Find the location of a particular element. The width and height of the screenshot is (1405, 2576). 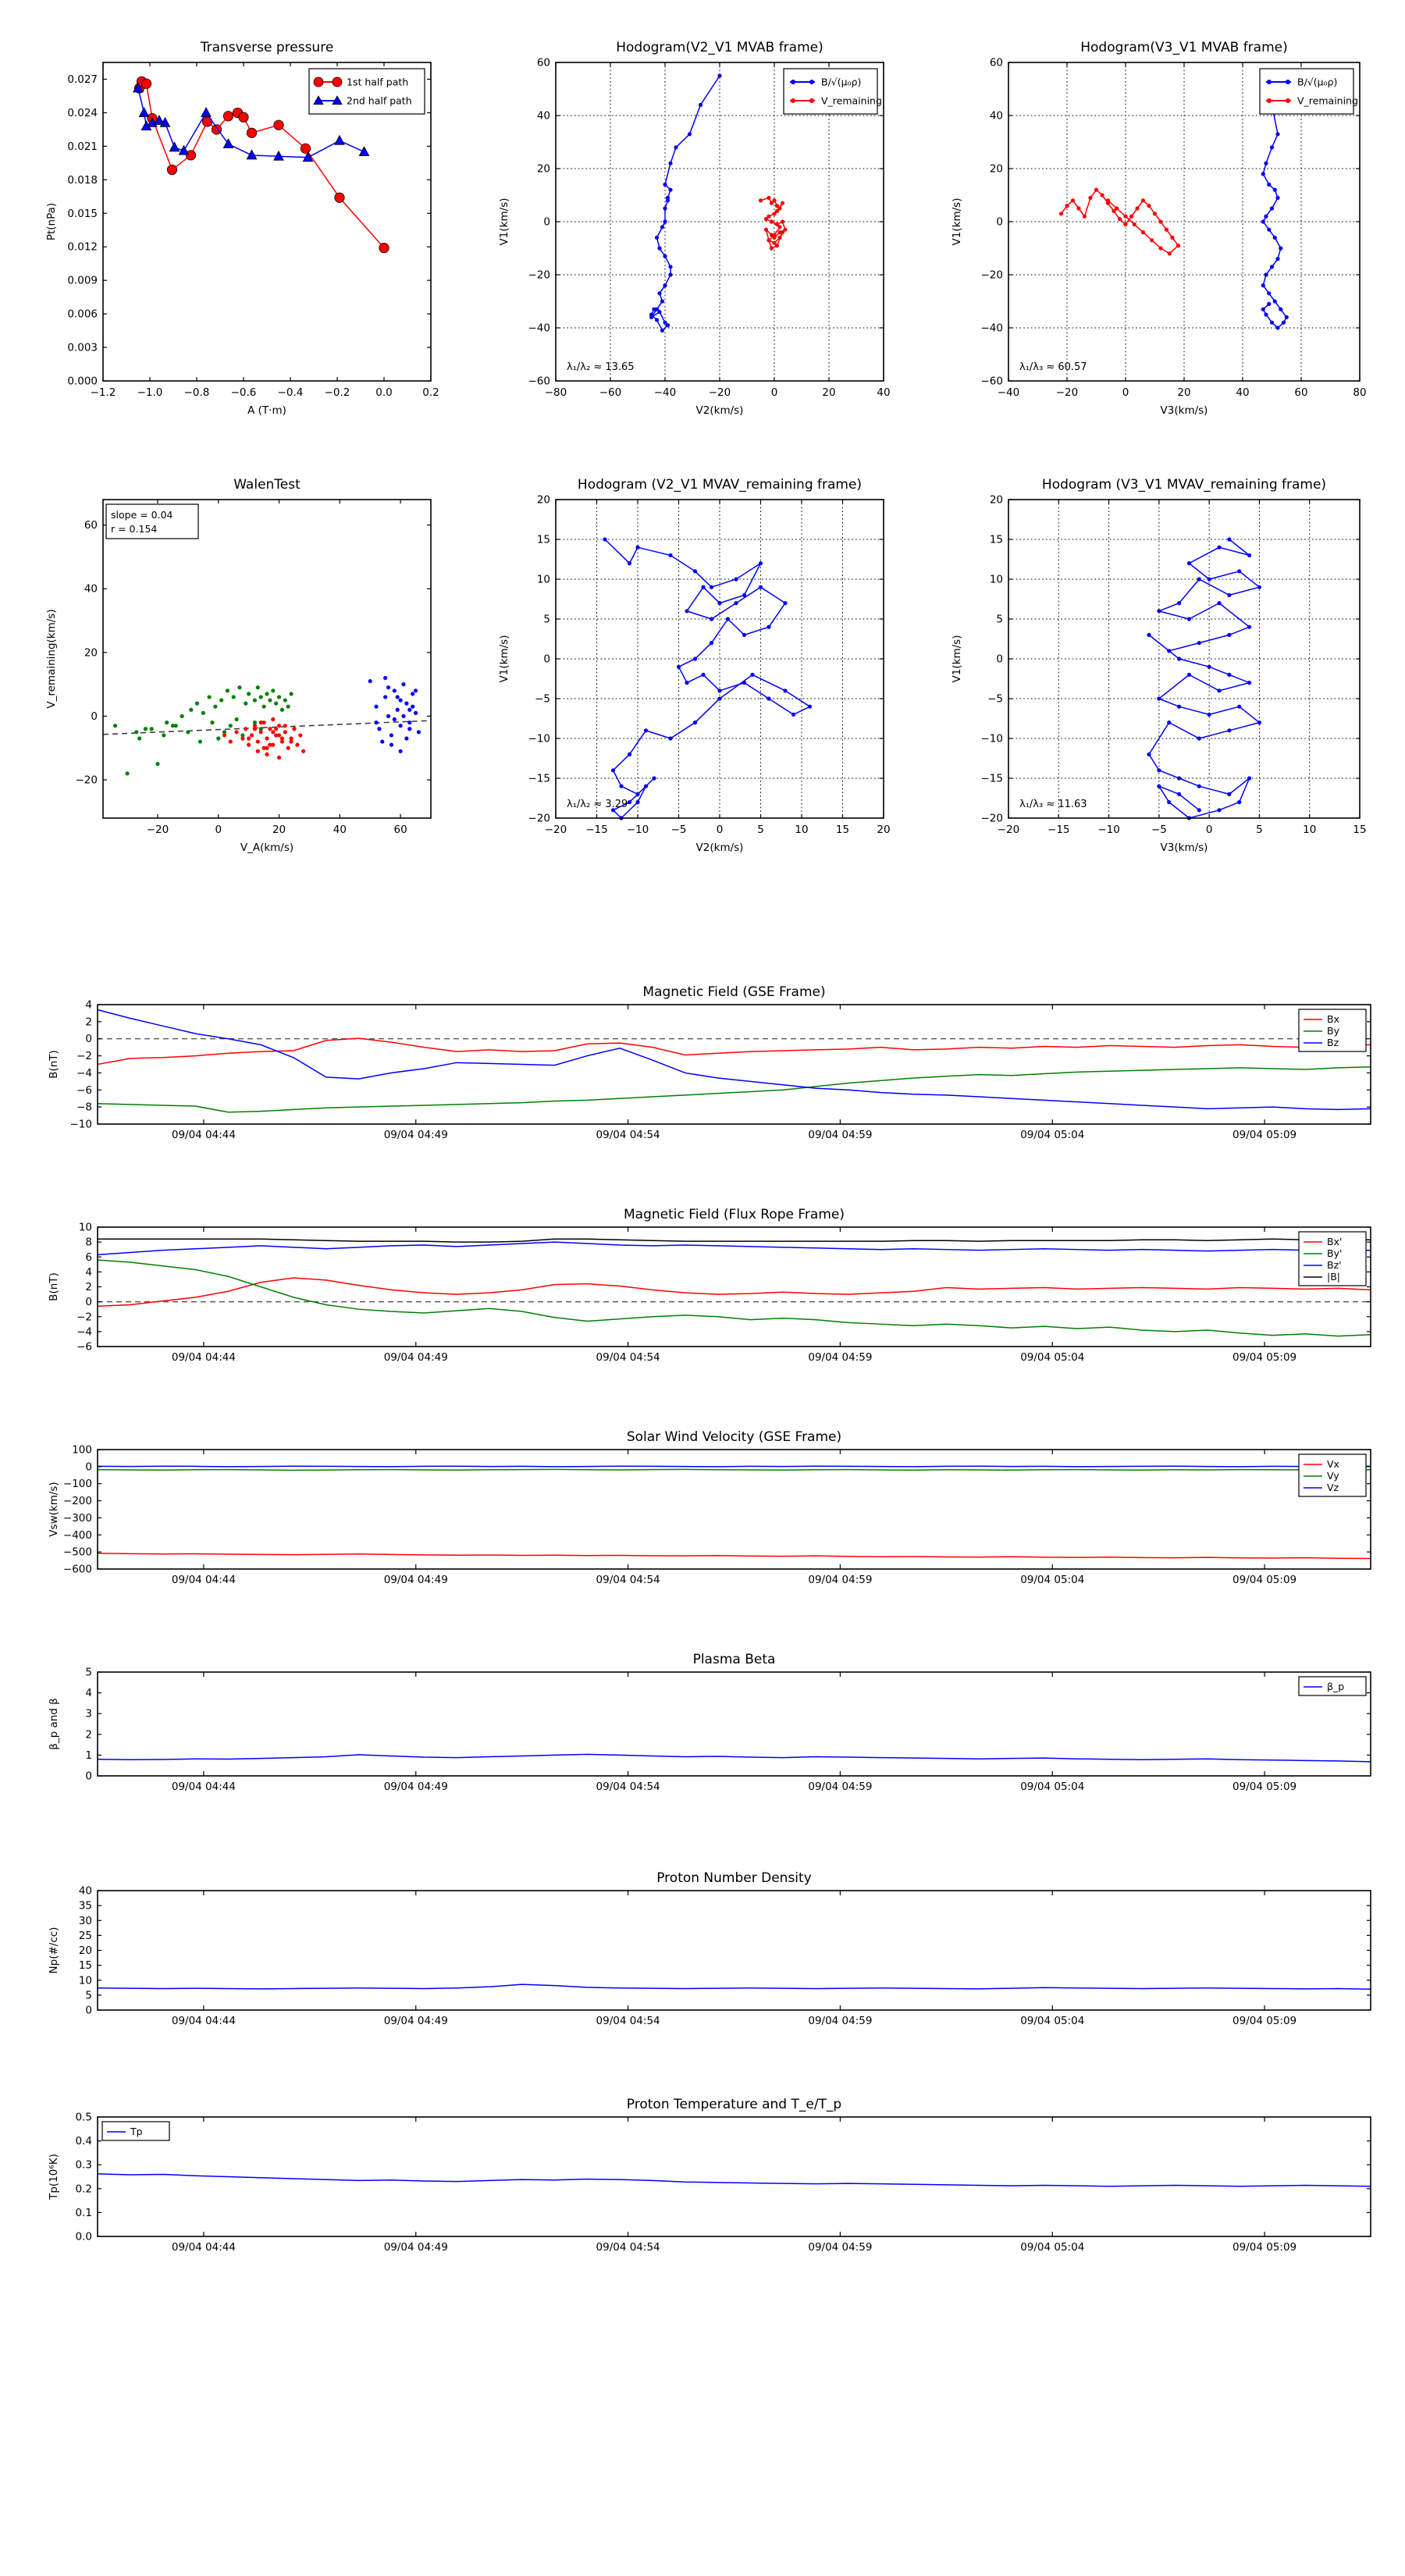

svg-text: 0.027 is located at coordinates (82, 79).